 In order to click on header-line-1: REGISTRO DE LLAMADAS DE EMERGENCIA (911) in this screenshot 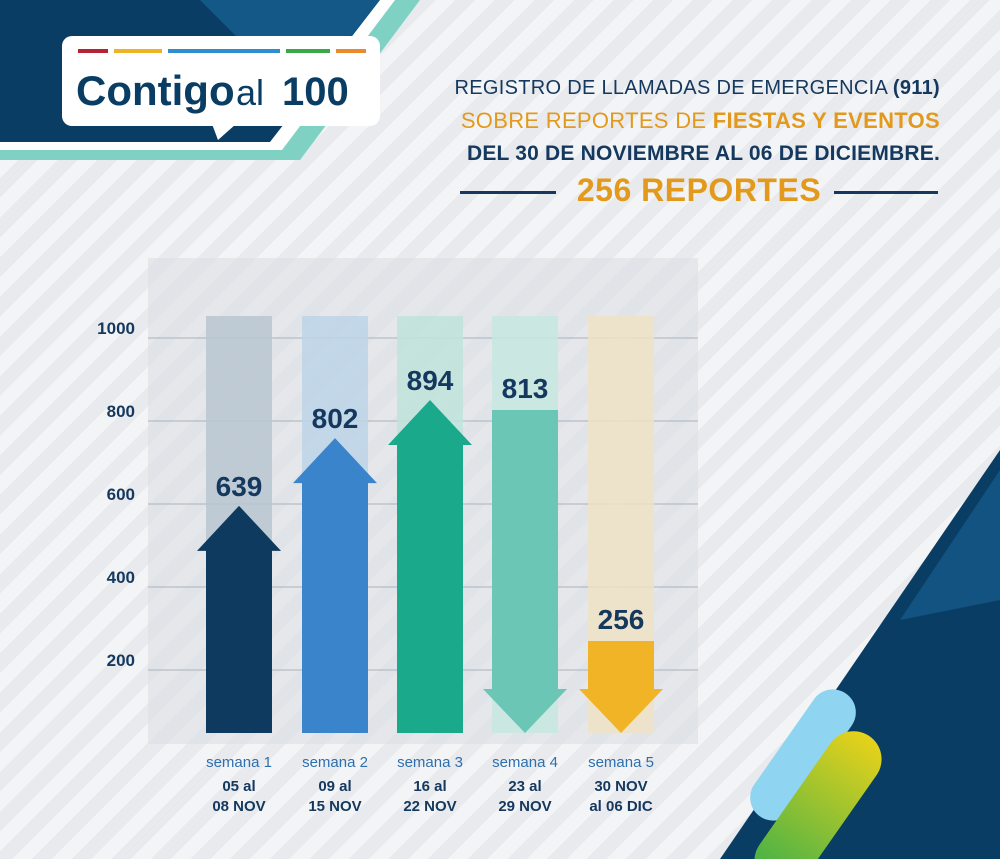, I will do `click(697, 88)`.